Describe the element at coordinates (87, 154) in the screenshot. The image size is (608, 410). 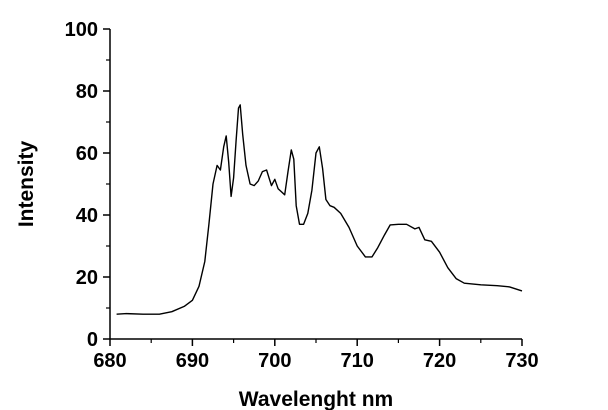
I see `y-tick-label: 60` at that location.